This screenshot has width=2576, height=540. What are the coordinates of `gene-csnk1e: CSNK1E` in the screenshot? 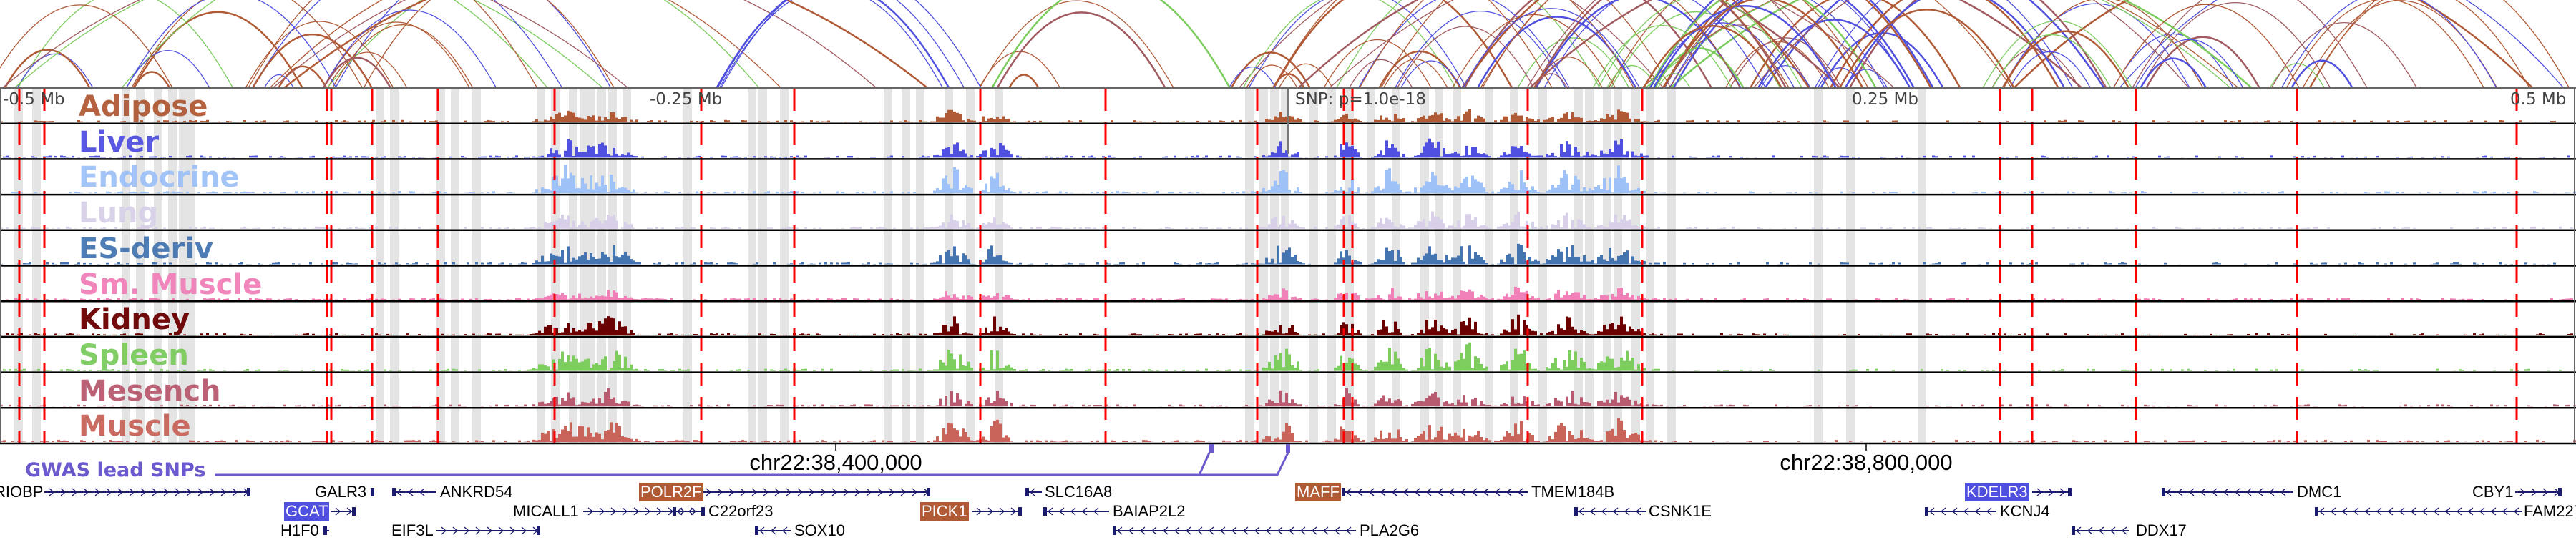 It's located at (1680, 511).